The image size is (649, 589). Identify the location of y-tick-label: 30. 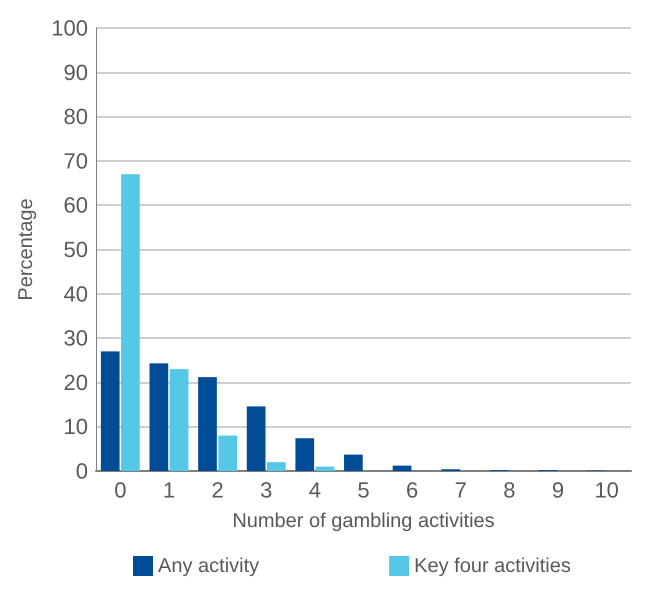
(76, 338).